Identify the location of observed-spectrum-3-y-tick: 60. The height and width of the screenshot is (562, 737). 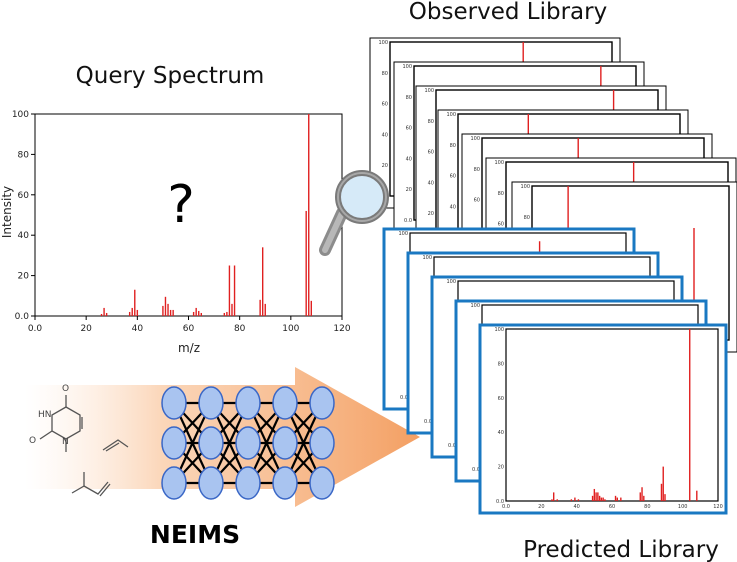
(431, 153).